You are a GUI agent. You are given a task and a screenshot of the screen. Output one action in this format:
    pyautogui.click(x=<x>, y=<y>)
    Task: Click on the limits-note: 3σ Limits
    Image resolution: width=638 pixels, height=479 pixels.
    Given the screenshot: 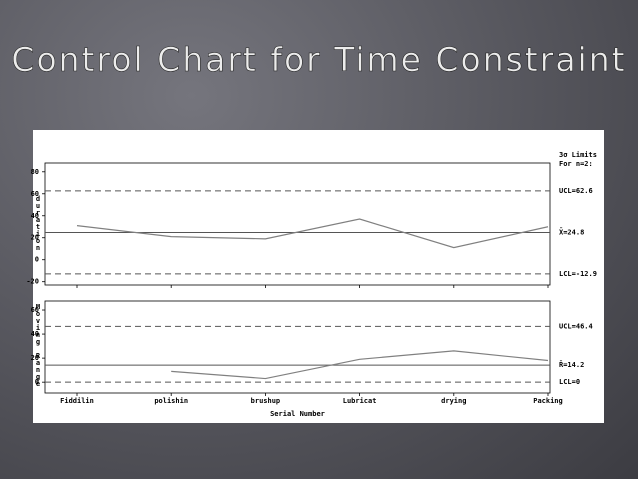 What is the action you would take?
    pyautogui.click(x=578, y=155)
    